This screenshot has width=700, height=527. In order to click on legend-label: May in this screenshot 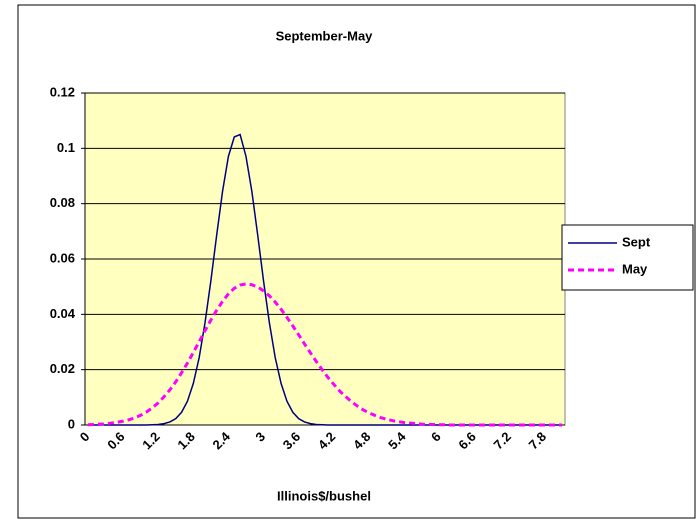, I will do `click(635, 268)`.